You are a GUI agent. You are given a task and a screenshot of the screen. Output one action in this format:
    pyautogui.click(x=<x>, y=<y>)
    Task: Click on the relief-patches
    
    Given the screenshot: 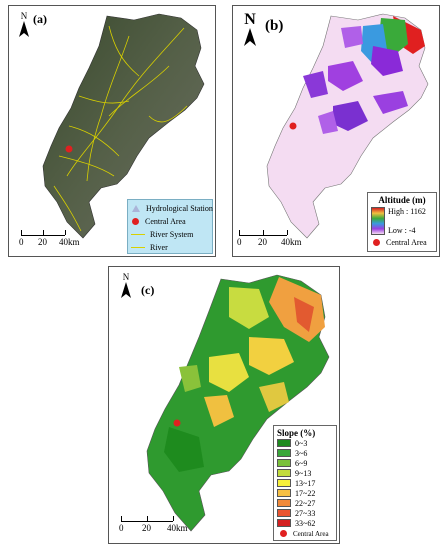 What is the action you would take?
    pyautogui.click(x=364, y=75)
    